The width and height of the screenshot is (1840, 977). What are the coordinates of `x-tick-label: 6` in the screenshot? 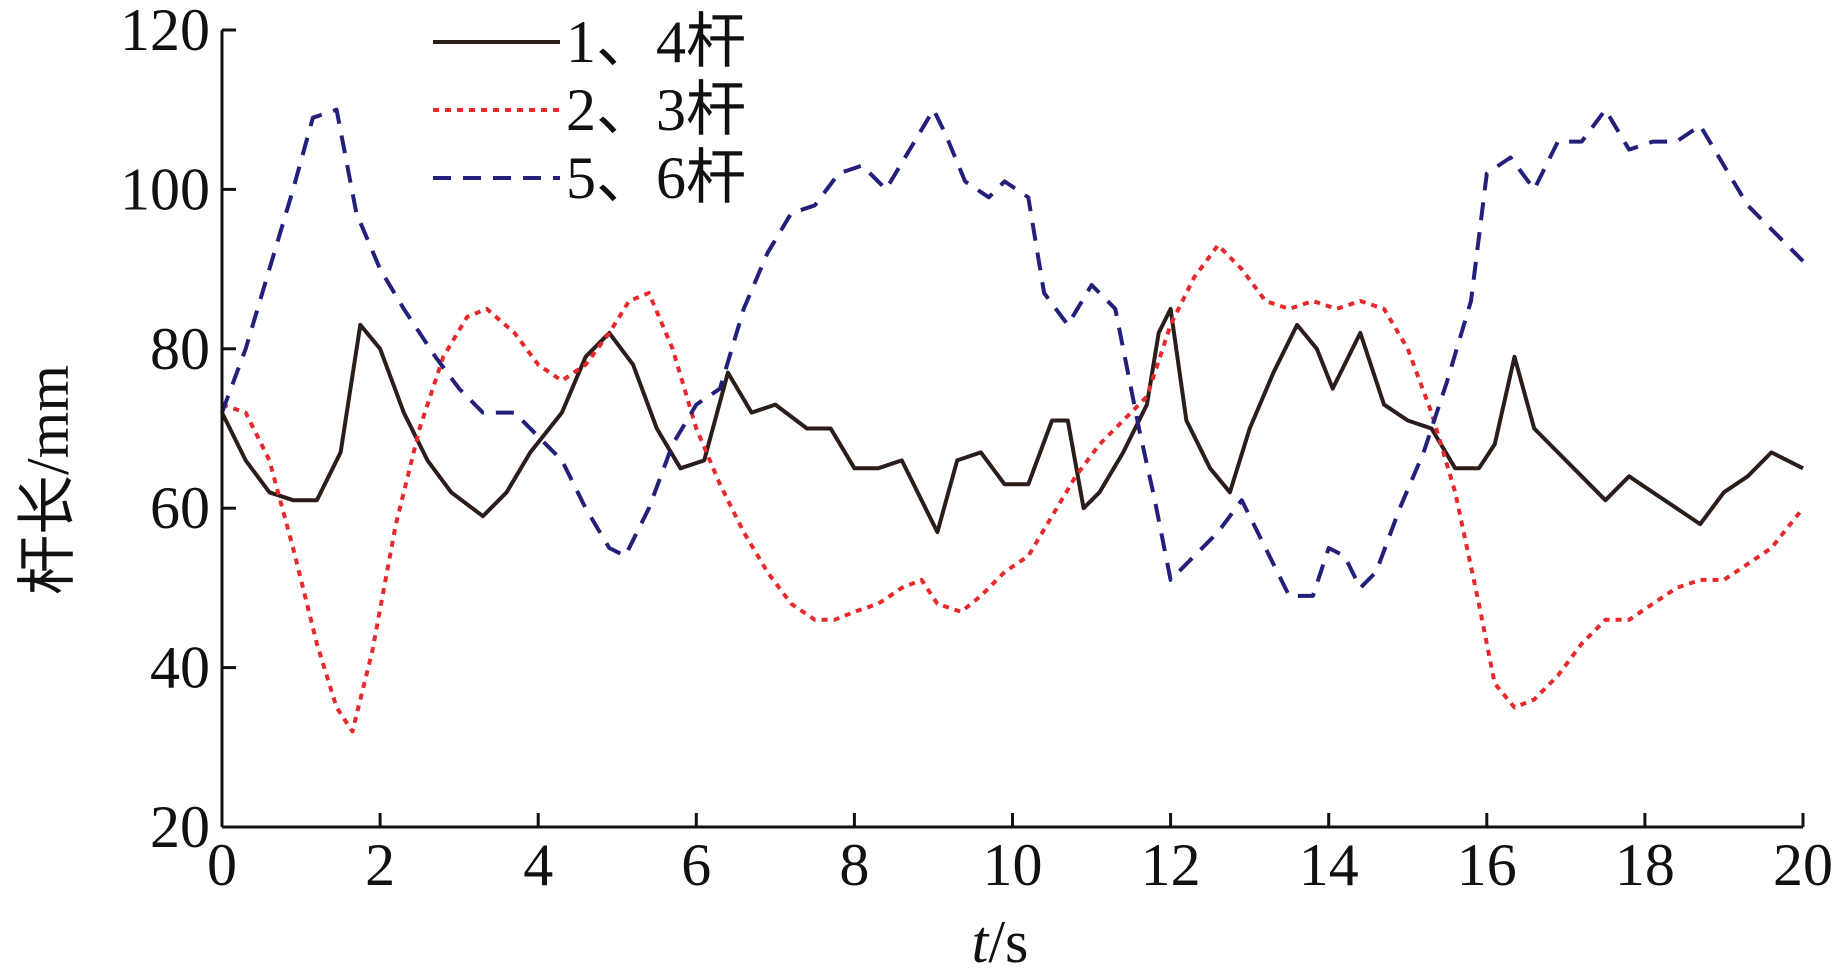 It's located at (696, 865).